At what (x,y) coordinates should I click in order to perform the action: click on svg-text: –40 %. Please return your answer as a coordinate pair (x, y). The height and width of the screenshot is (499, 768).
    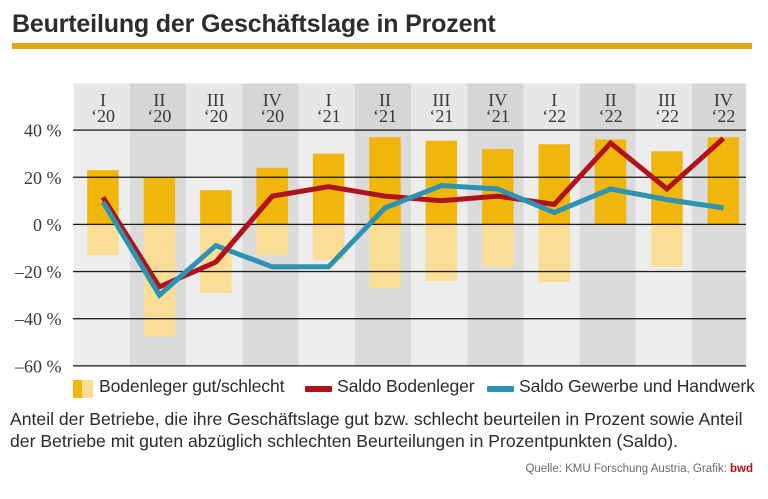
    Looking at the image, I should click on (38, 319).